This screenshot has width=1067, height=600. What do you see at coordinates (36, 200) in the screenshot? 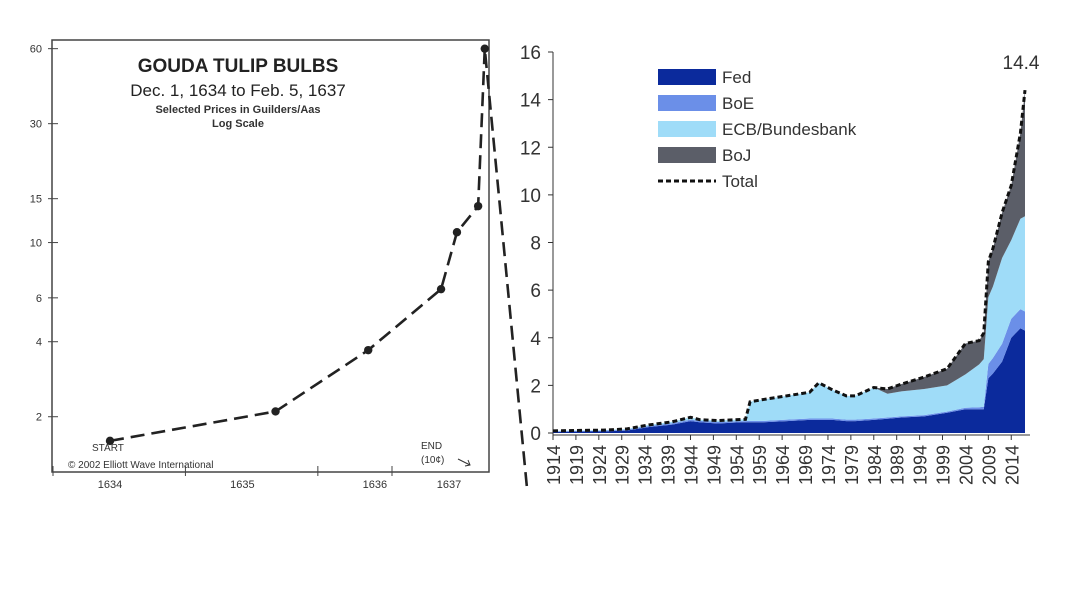
I see `tulip-y-tick-label: 15` at bounding box center [36, 200].